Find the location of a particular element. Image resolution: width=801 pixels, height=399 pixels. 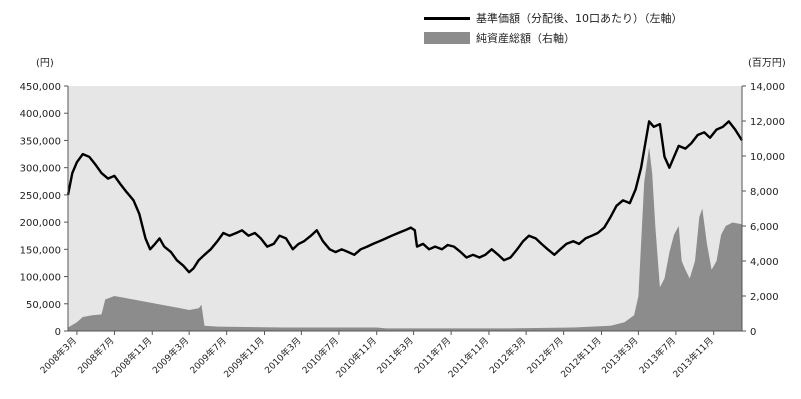

left-tick-label: 250,000 is located at coordinates (40, 196).